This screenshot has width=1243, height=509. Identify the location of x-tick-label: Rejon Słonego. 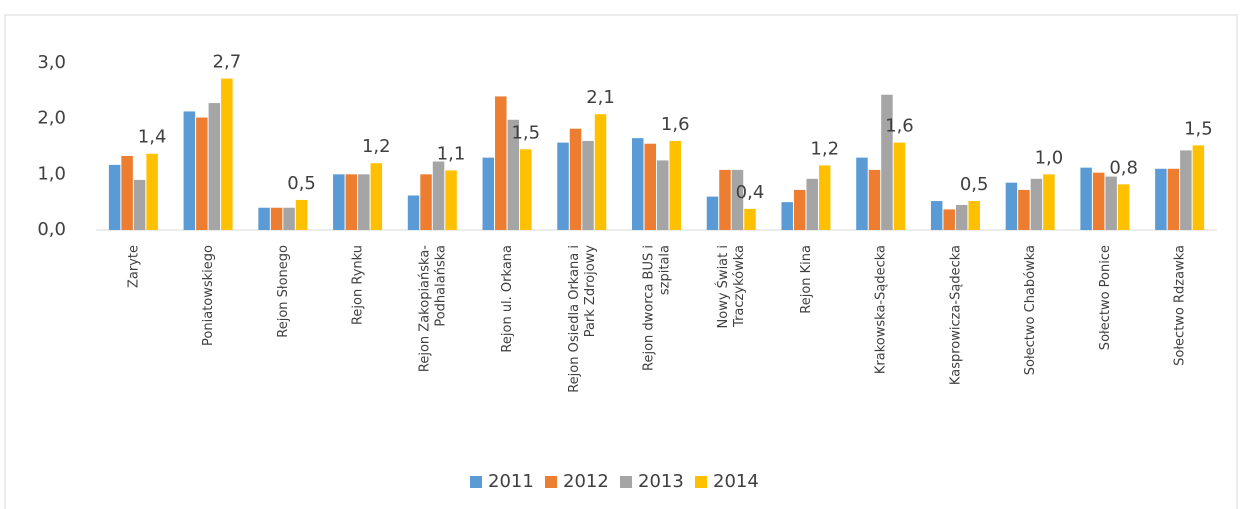
(282, 291).